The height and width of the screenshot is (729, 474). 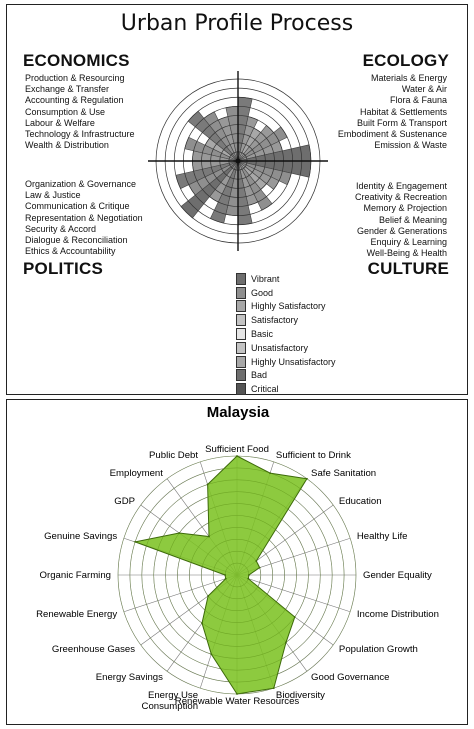 I want to click on radar-axis-label-line: Consumption, so click(x=170, y=706).